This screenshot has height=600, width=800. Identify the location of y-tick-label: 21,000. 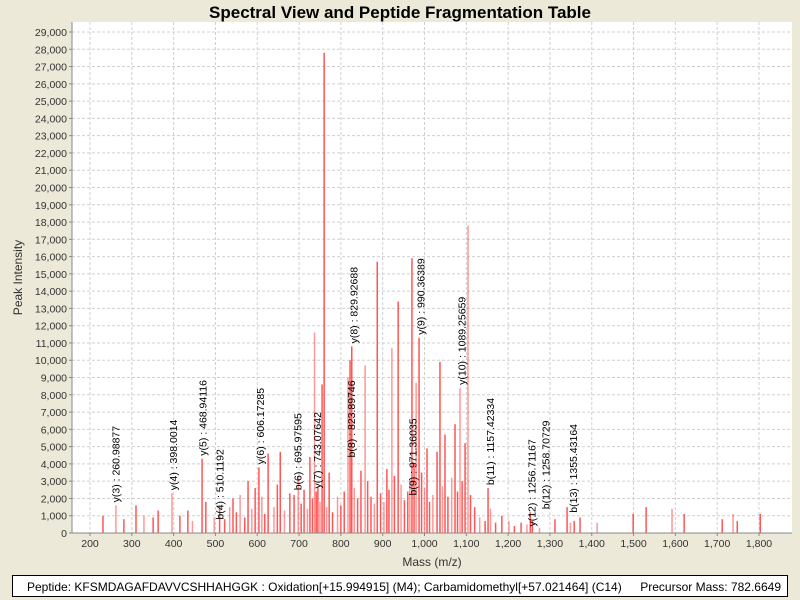
(51, 171).